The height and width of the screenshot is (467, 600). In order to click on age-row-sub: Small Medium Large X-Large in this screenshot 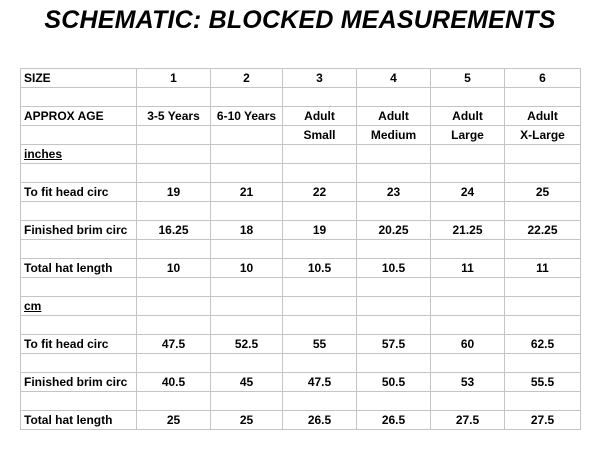, I will do `click(300, 135)`.